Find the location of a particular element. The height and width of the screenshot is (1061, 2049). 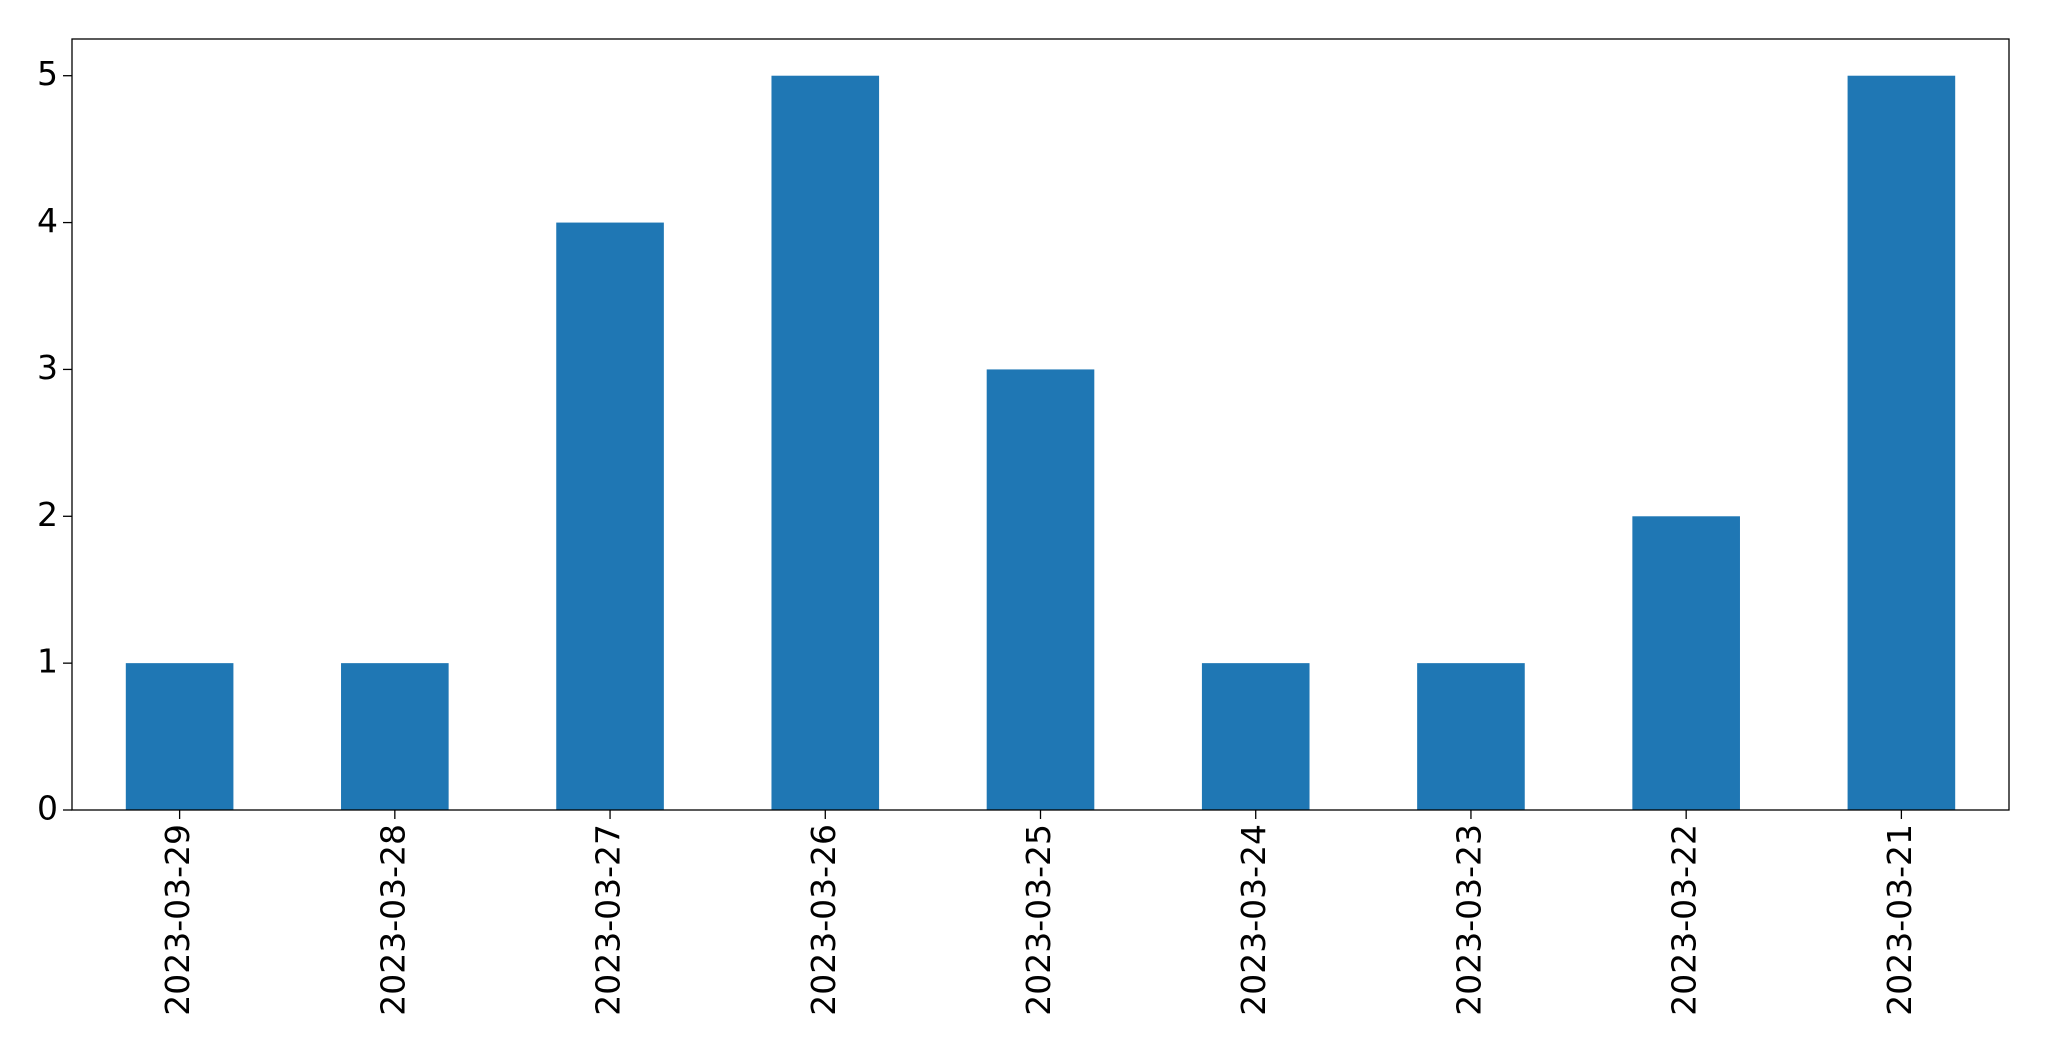

y-tick-label: 1 is located at coordinates (47, 661).